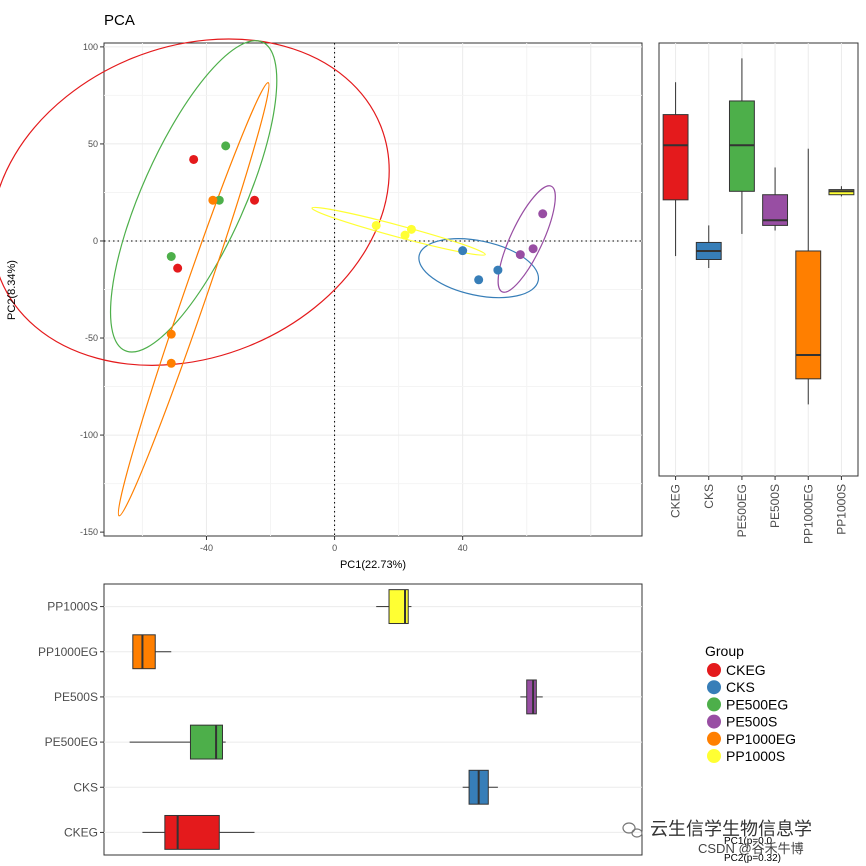  Describe the element at coordinates (479, 268) in the screenshot. I see `ellipse-cks` at that location.